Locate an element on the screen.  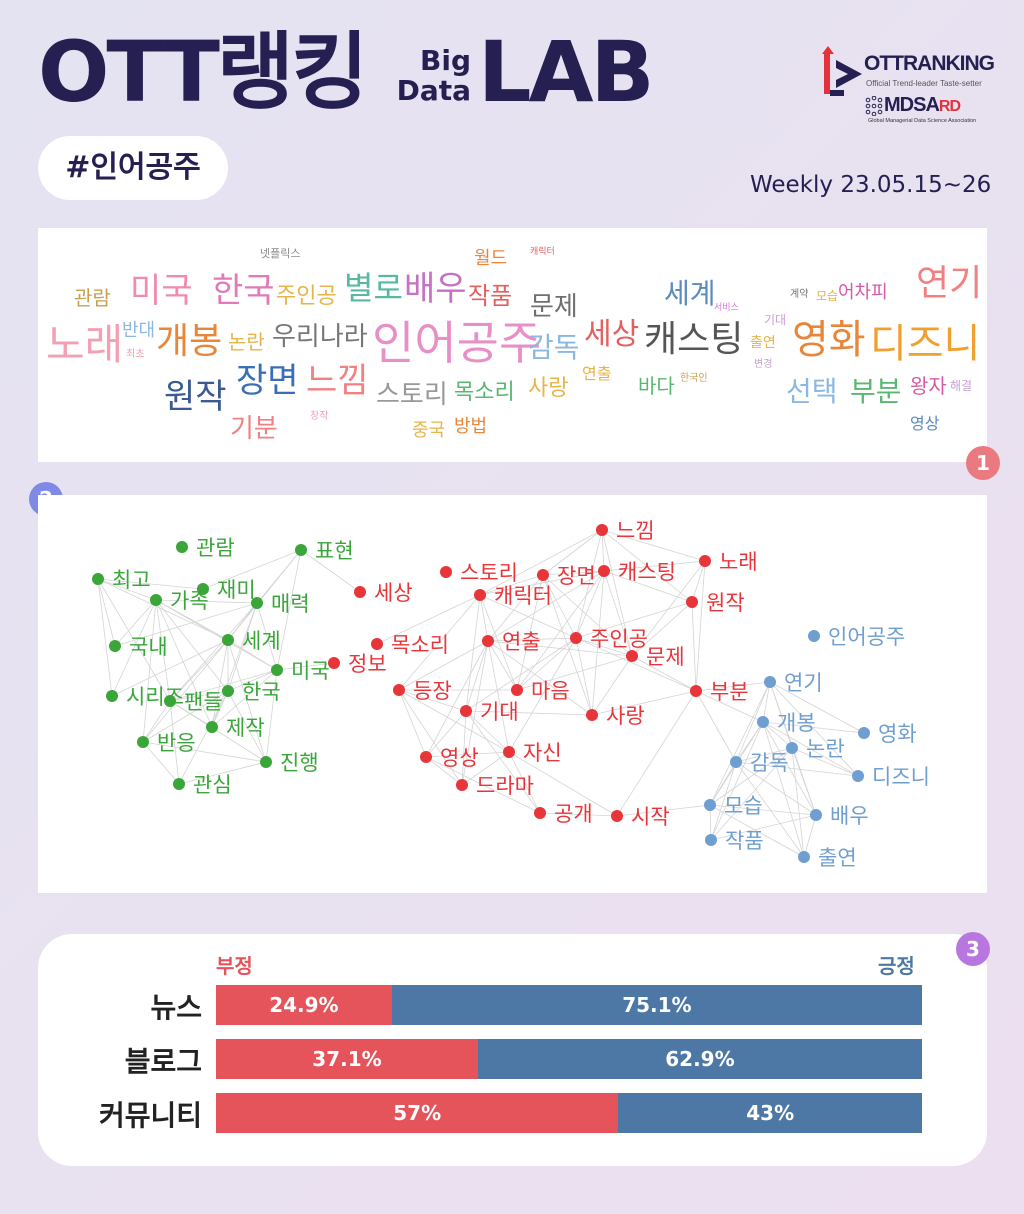
wordcloud-word: 영화 is located at coordinates (829, 340).